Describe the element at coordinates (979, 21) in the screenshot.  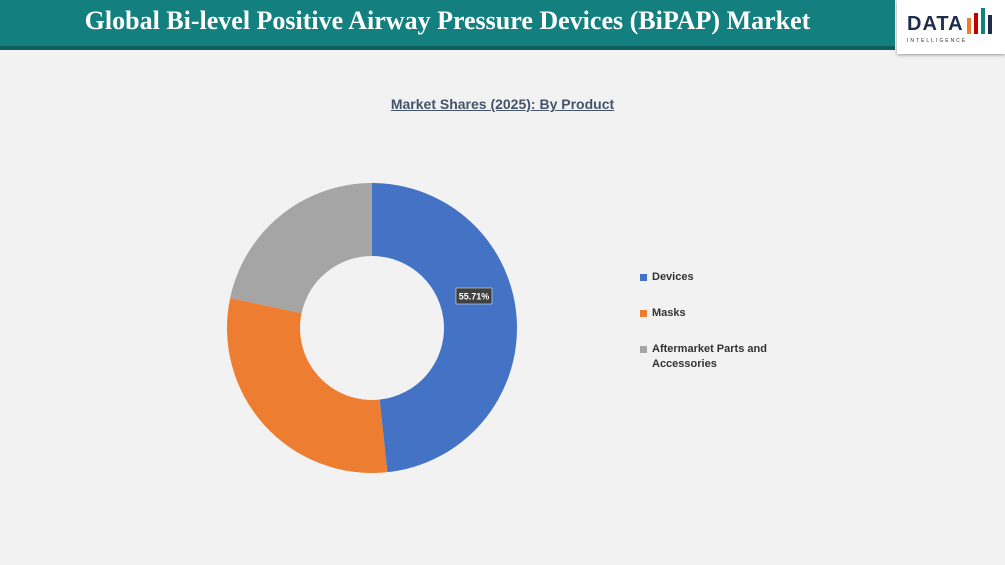
I see `logo-bars` at that location.